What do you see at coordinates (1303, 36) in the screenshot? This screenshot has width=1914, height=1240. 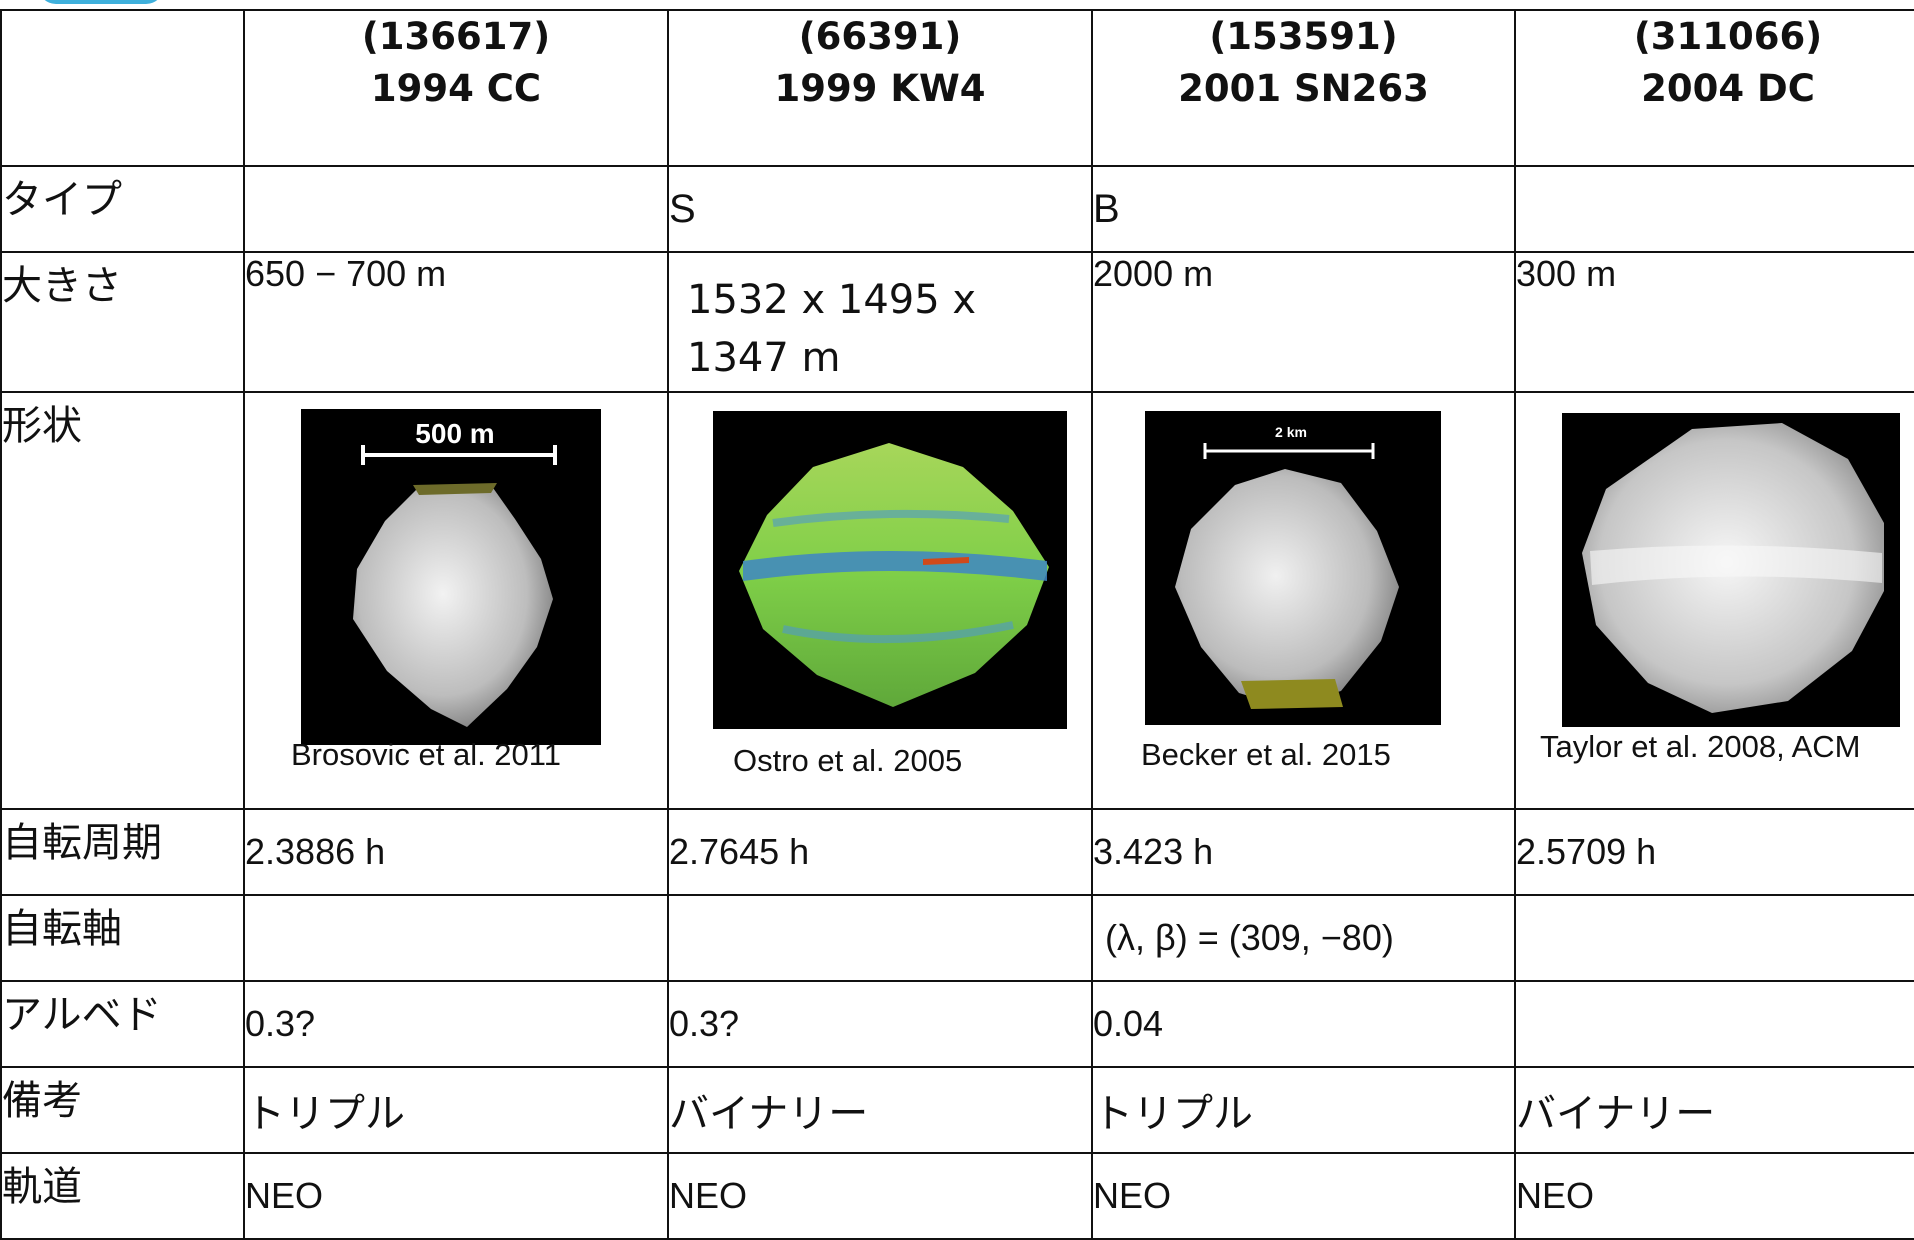 I see `asteroid-number: (153591)` at bounding box center [1303, 36].